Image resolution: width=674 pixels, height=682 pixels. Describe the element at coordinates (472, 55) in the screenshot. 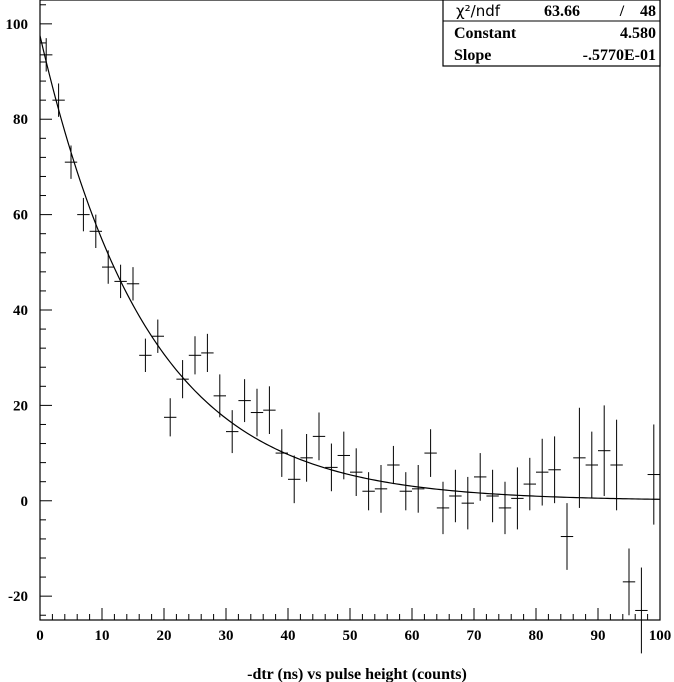

I see `slope-label: Slope` at that location.